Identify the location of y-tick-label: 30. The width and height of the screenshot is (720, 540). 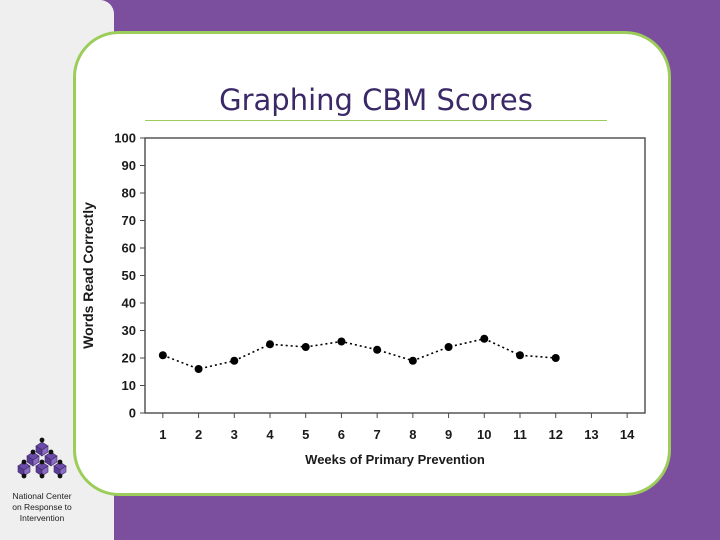
(129, 330).